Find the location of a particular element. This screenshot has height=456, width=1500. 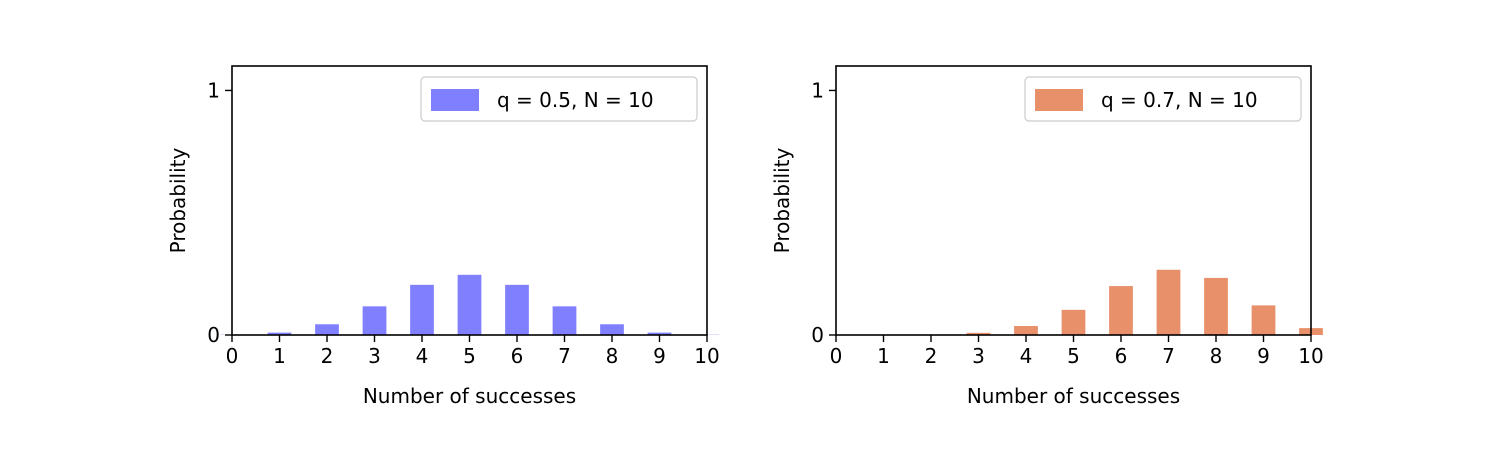

legend-label: q = 0.5, N = 10 is located at coordinates (575, 100).